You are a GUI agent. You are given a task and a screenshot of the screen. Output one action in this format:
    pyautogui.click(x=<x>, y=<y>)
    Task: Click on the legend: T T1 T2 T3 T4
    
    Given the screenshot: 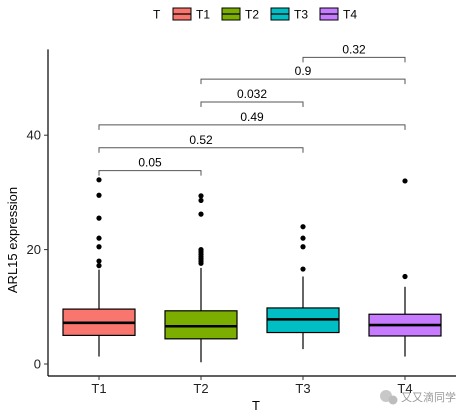 What is the action you would take?
    pyautogui.click(x=255, y=14)
    